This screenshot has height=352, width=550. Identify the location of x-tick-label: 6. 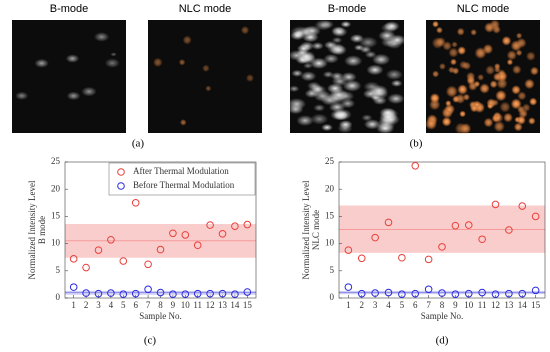
(415, 305).